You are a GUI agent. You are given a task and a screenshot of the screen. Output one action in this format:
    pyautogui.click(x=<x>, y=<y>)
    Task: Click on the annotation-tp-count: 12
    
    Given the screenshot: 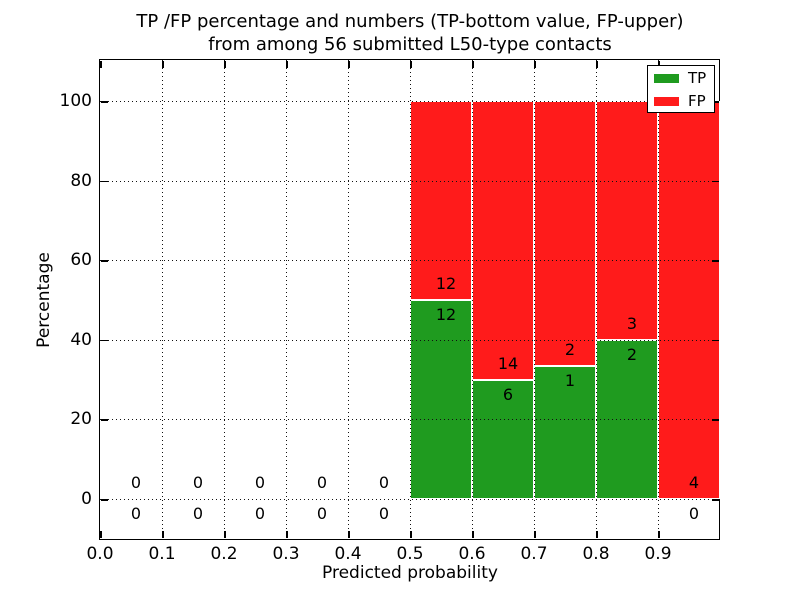 What is the action you would take?
    pyautogui.click(x=446, y=314)
    